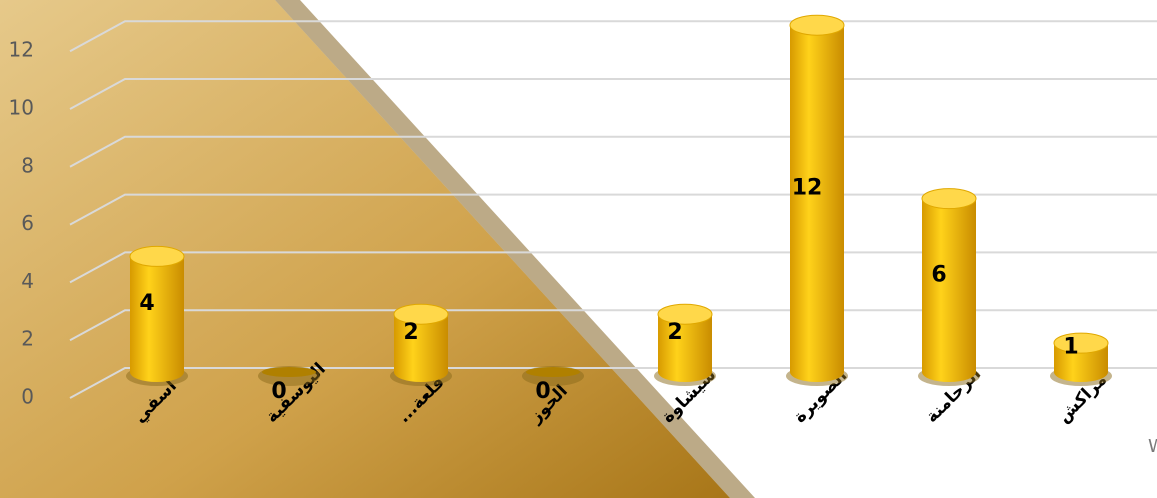  Describe the element at coordinates (27, 165) in the screenshot. I see `y-tick-label: 8` at that location.